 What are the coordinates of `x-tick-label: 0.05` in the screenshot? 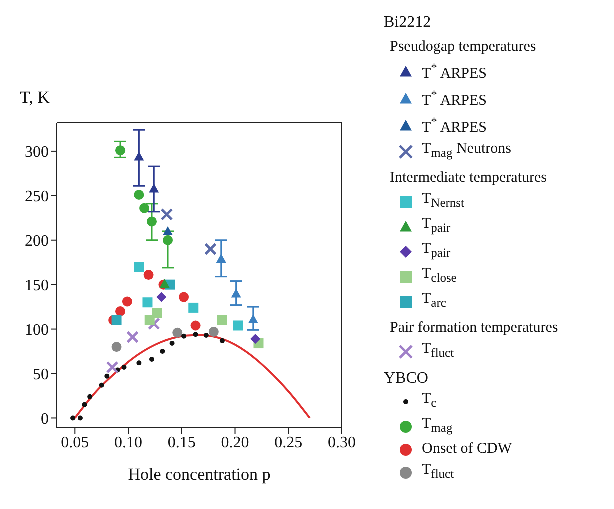 It's located at (75, 443).